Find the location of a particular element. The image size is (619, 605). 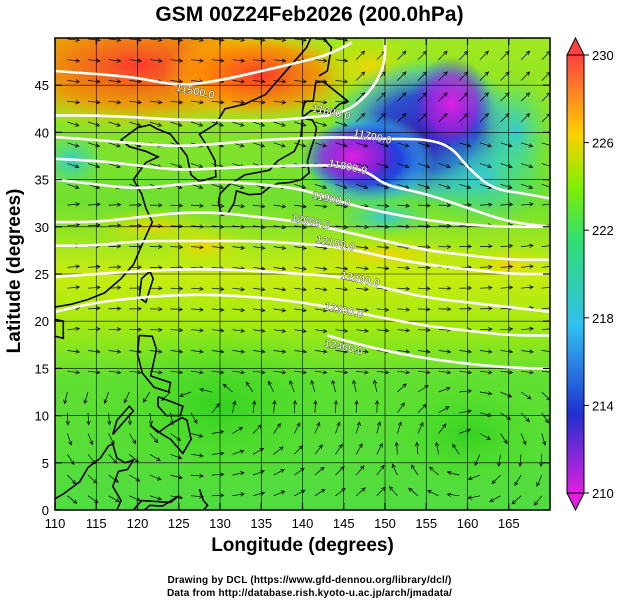

field-patch is located at coordinates (352, 156).